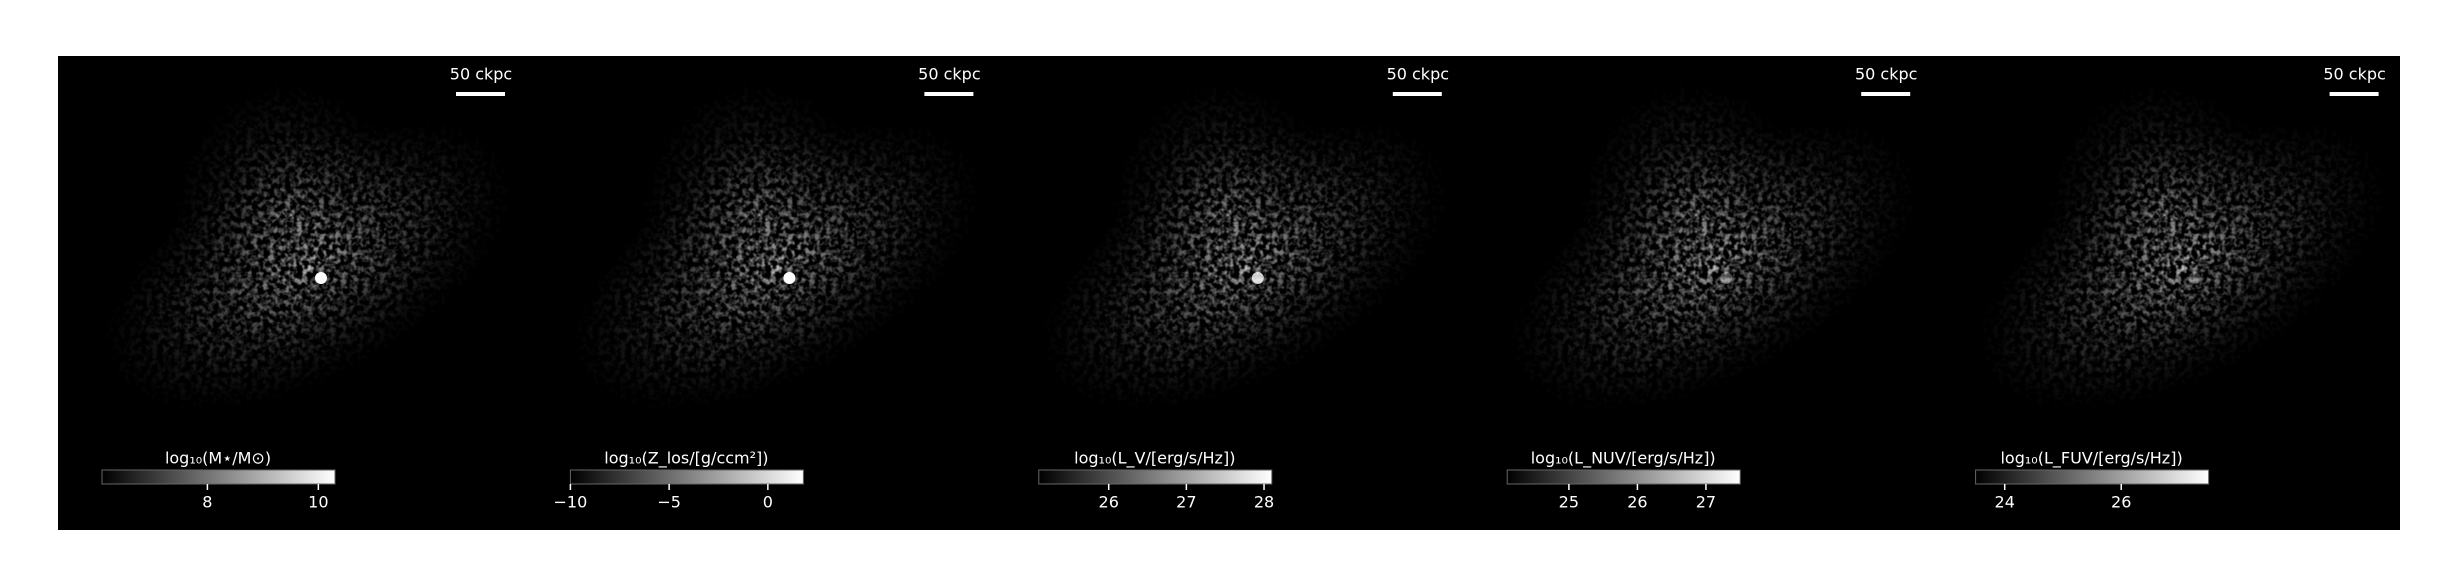  Describe the element at coordinates (218, 458) in the screenshot. I see `colorbar-label: log₁₀(M⋆/M⊙)` at that location.